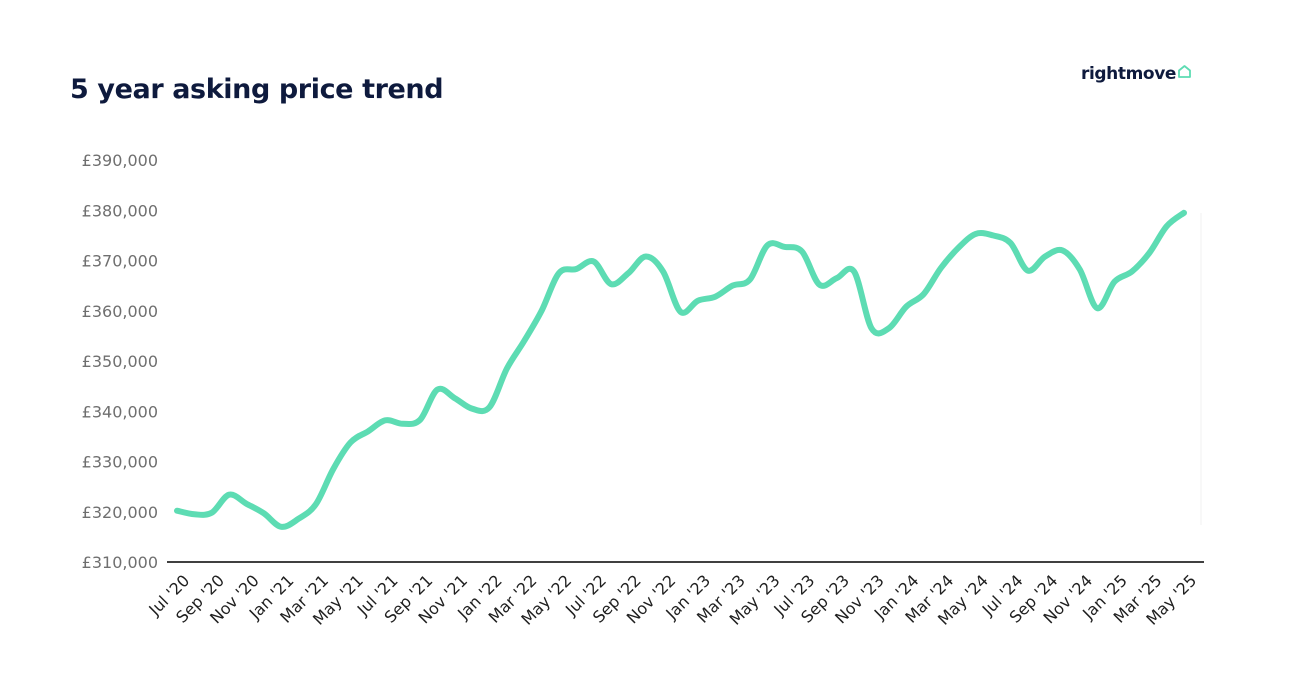  I want to click on y-tick-label: £350,000, so click(120, 361).